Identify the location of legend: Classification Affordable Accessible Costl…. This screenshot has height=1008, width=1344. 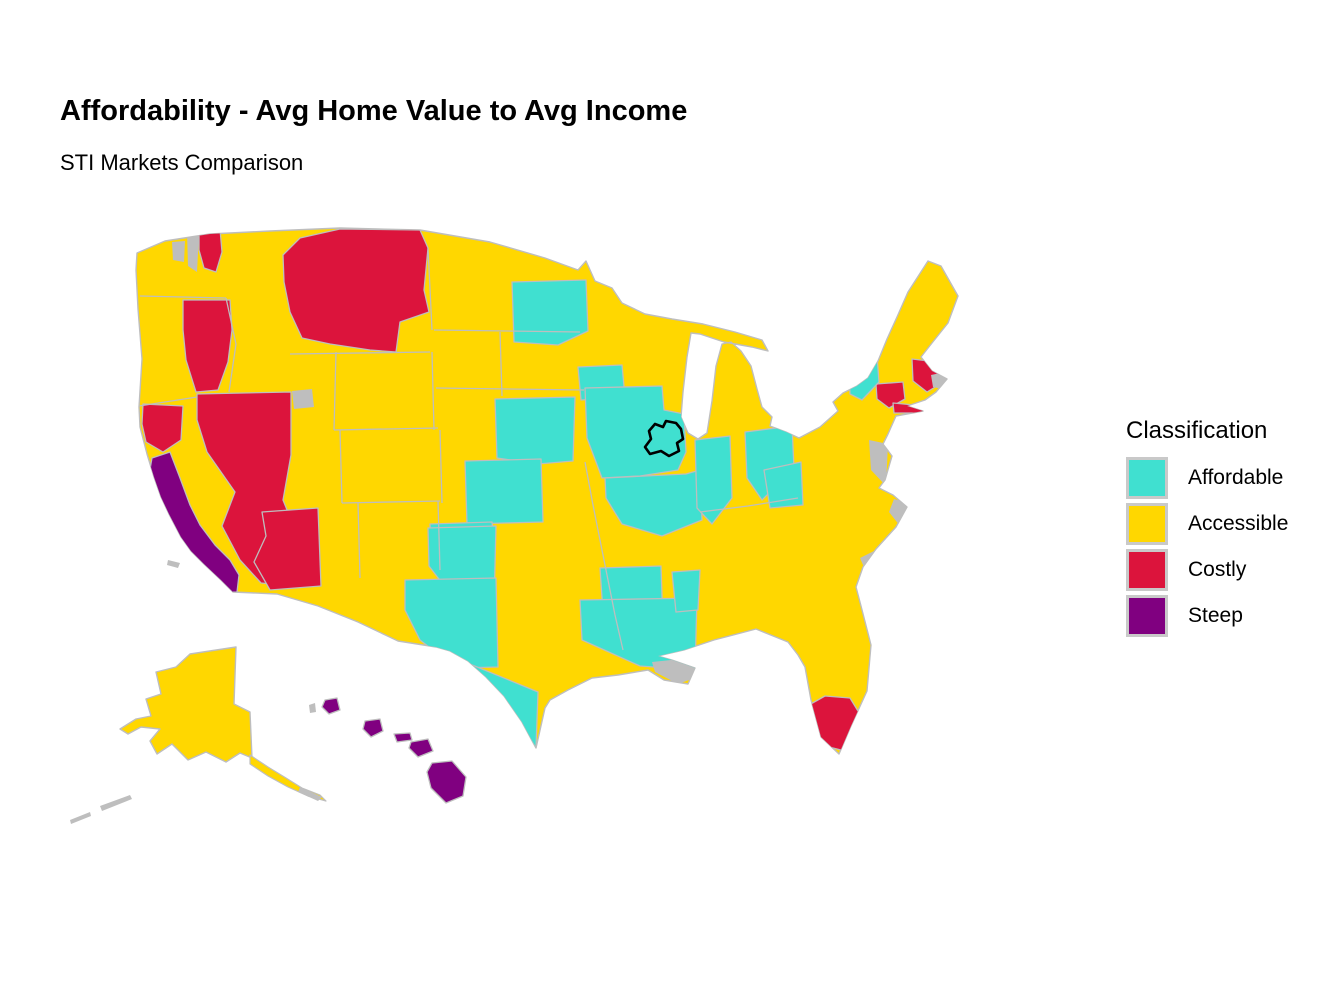
(1207, 529).